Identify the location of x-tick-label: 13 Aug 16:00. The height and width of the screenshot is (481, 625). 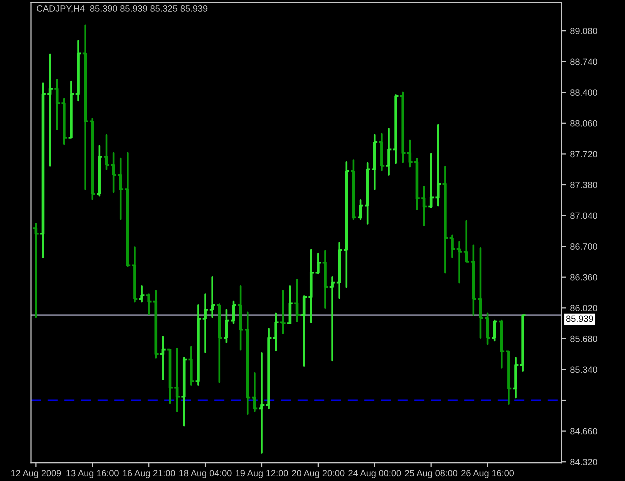
(92, 474).